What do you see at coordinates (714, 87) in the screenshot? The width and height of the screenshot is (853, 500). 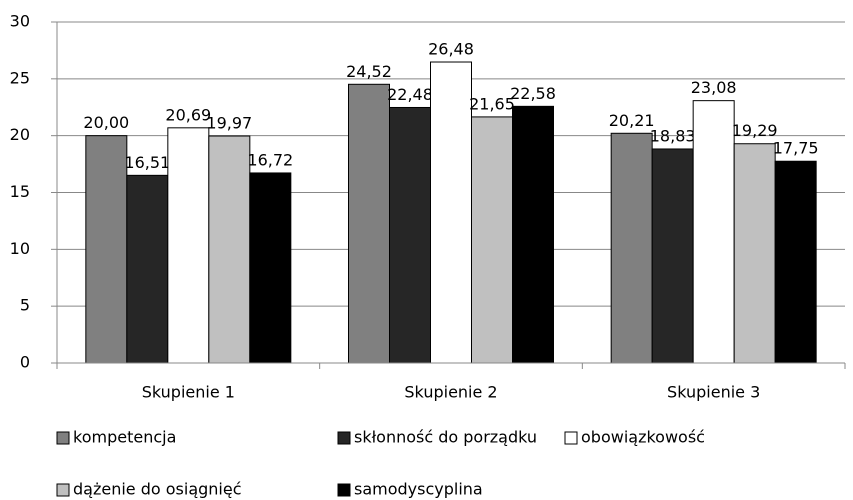 I see `value-label: 23,08` at bounding box center [714, 87].